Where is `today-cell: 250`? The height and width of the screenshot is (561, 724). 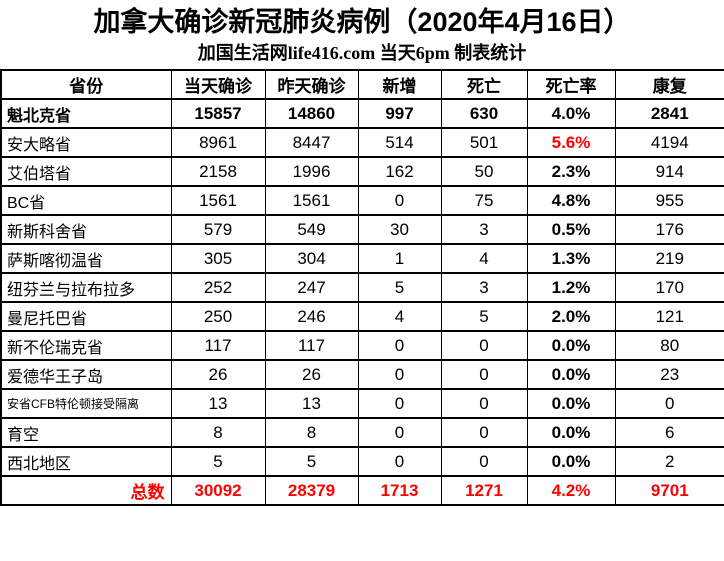 today-cell: 250 is located at coordinates (218, 316).